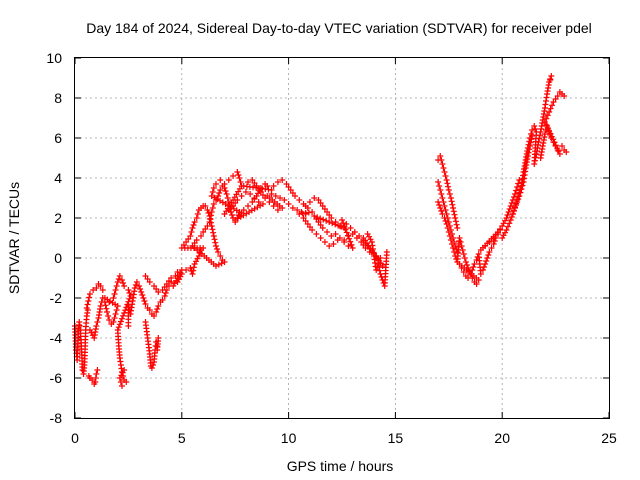 This screenshot has width=640, height=480. I want to click on y-tick-label: -8, so click(56, 418).